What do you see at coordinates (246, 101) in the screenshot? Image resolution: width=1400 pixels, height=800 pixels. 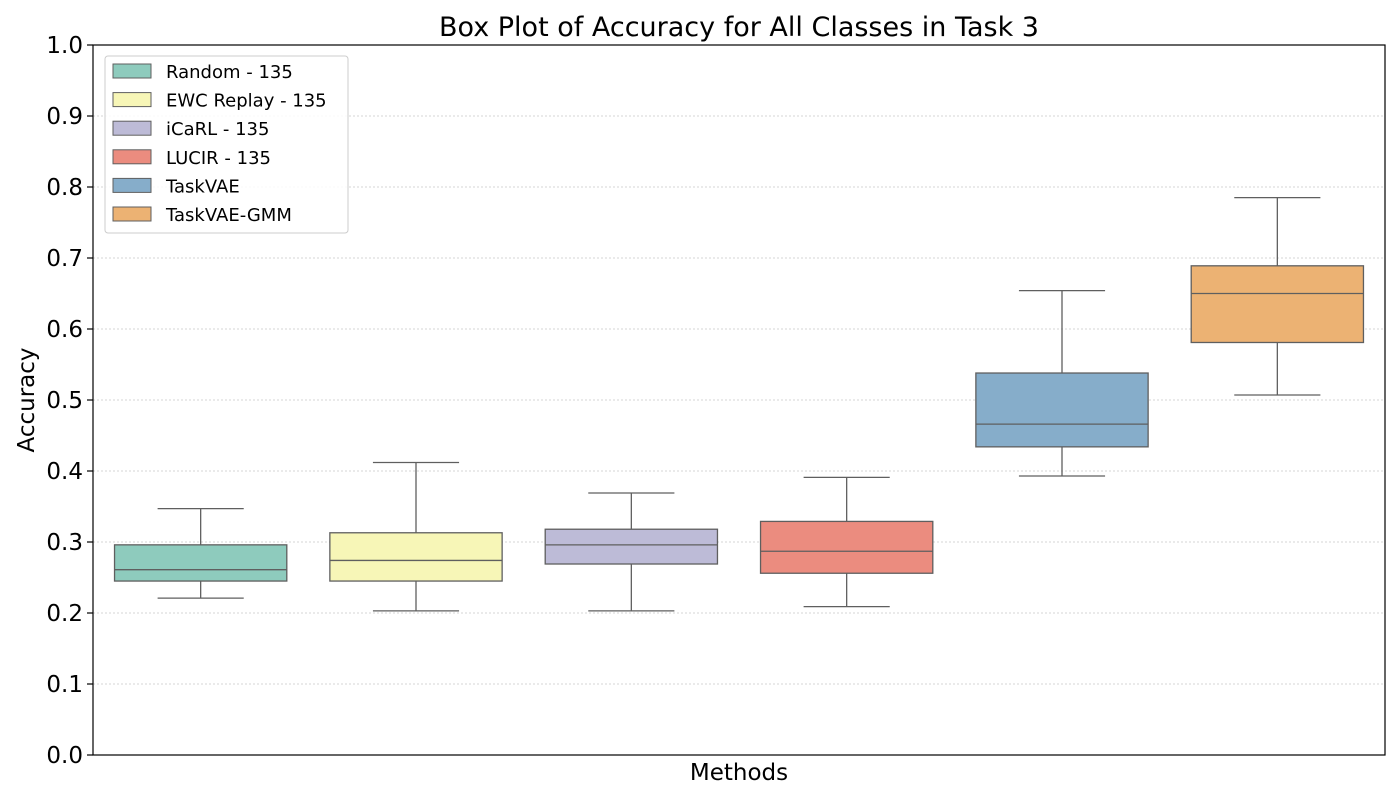 I see `legend-label: EWC Replay - 135` at bounding box center [246, 101].